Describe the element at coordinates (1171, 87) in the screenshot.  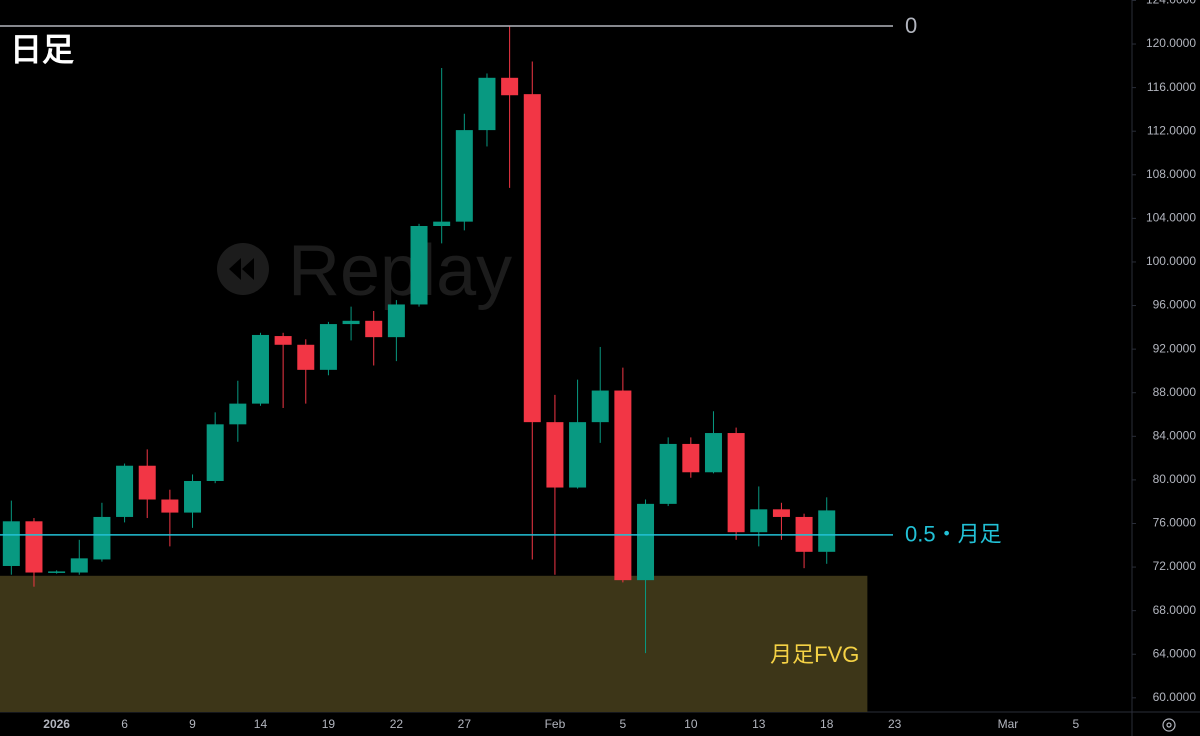
I see `y-tick-label: 116.0000` at that location.